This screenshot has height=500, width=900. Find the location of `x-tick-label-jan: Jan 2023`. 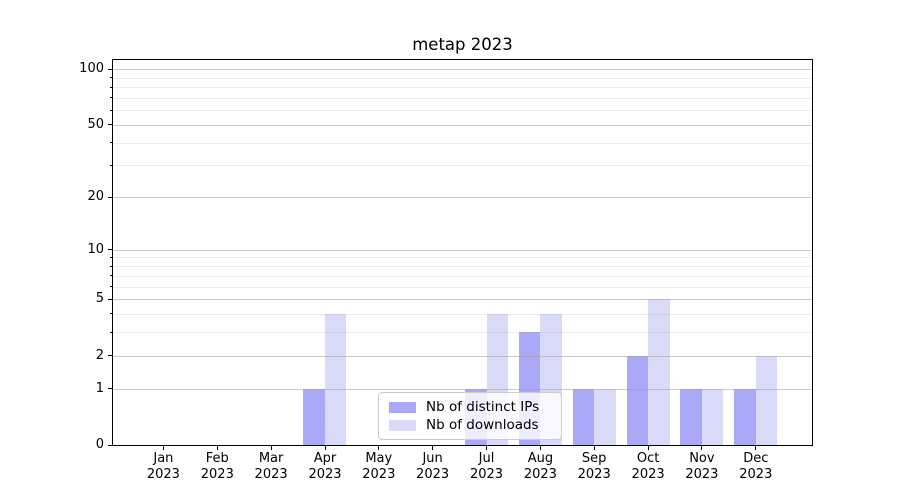

x-tick-label-jan: Jan 2023 is located at coordinates (163, 467).